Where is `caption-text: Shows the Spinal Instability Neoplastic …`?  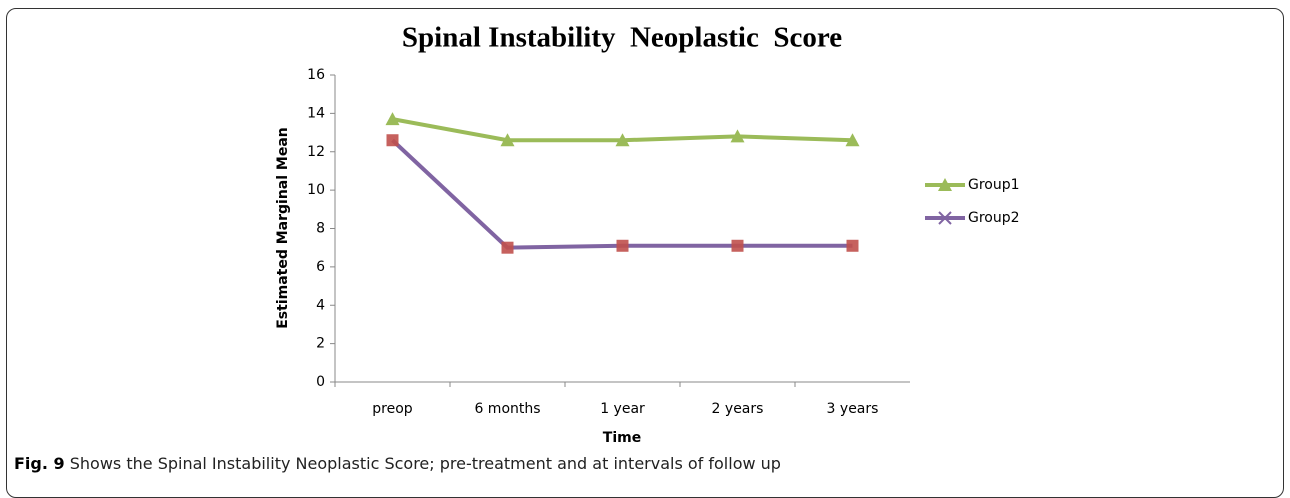
caption-text: Shows the Spinal Instability Neoplastic … is located at coordinates (425, 463).